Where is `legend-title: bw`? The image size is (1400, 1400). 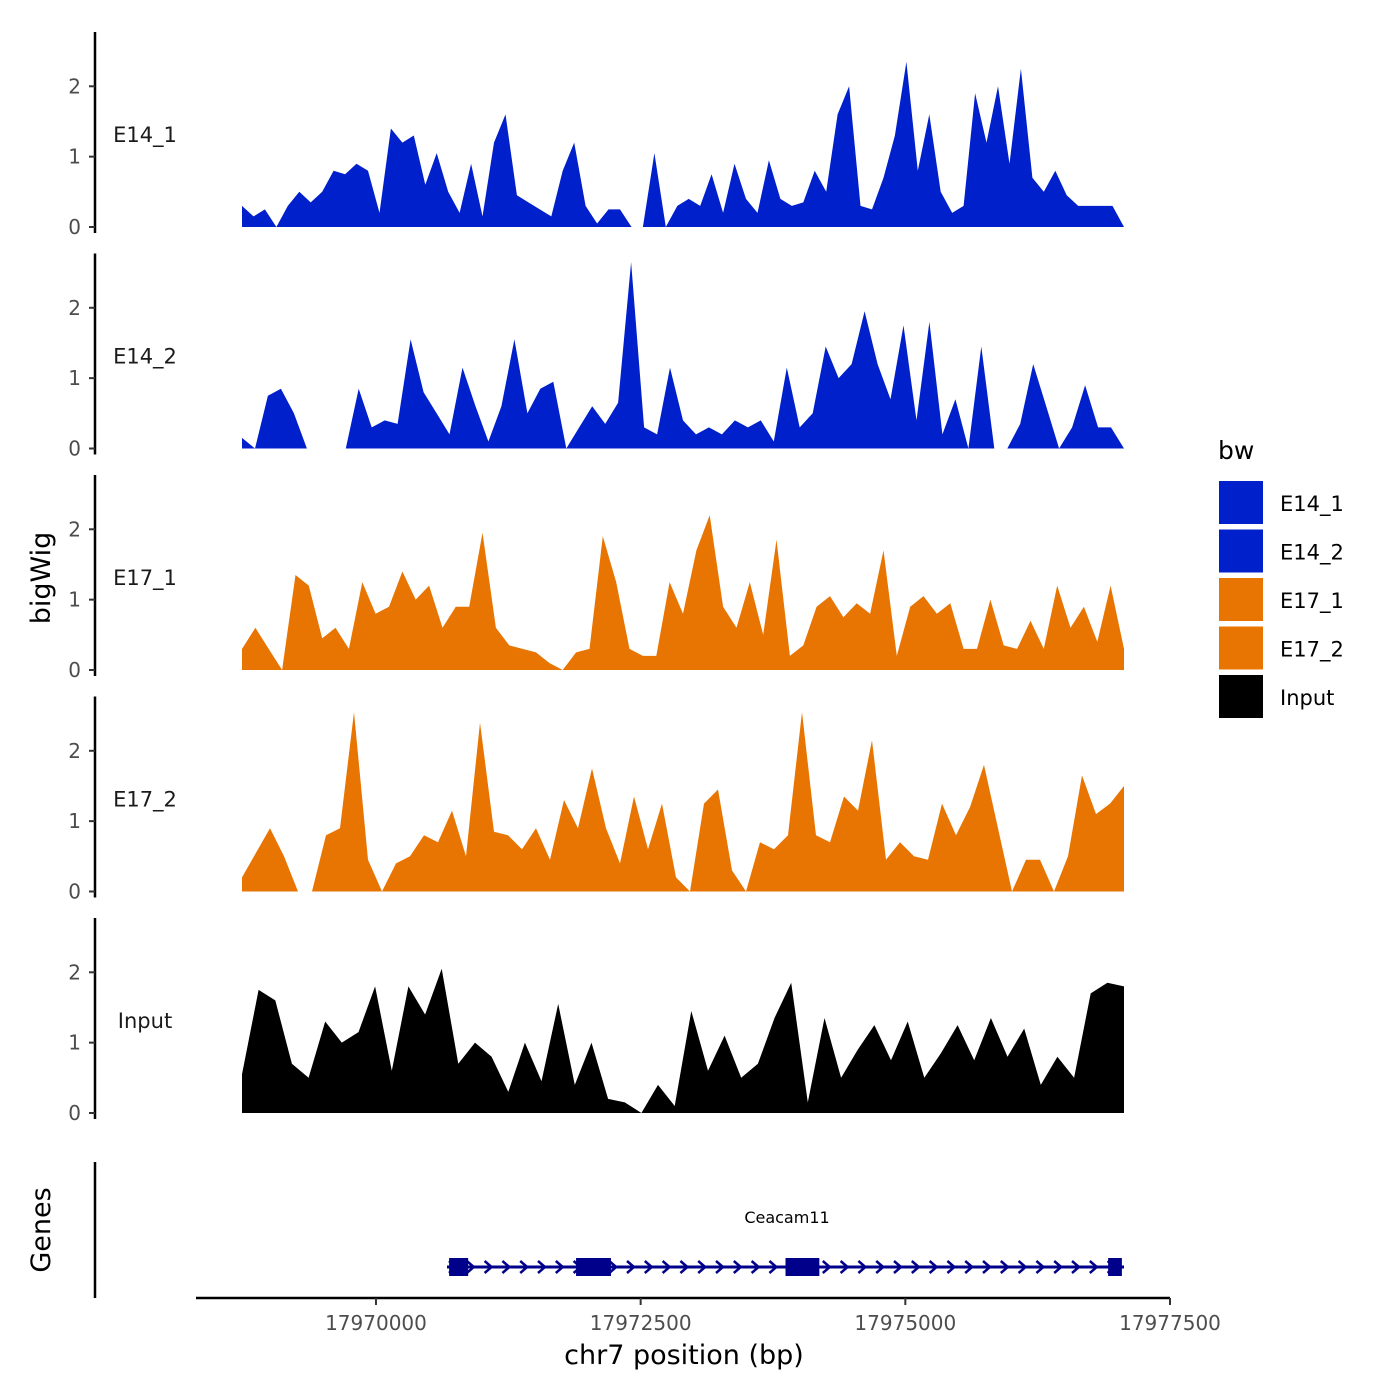 legend-title: bw is located at coordinates (1236, 450).